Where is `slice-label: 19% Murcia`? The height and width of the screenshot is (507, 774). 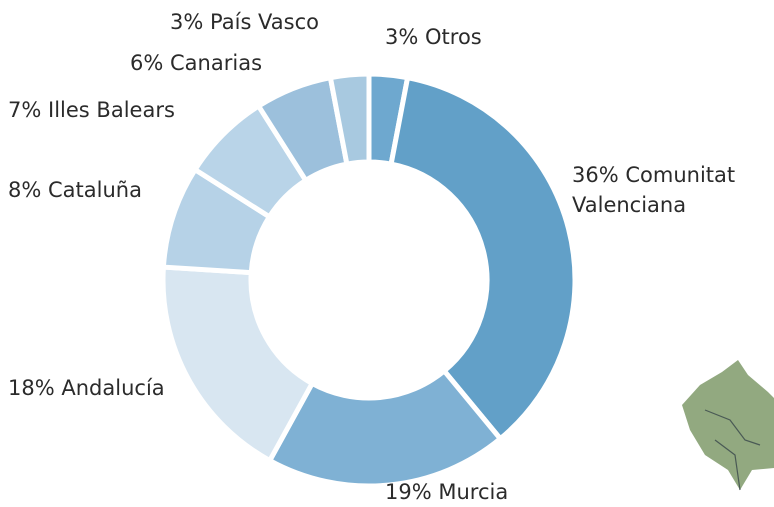 slice-label: 19% Murcia is located at coordinates (446, 492).